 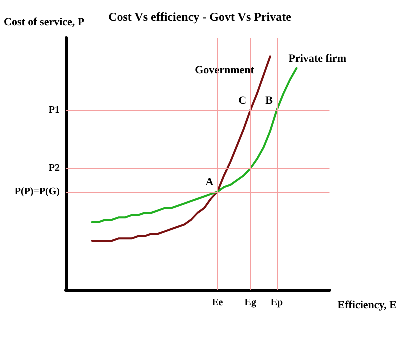 What do you see at coordinates (44, 22) in the screenshot?
I see `y-axis-title: Cost of service, P` at bounding box center [44, 22].